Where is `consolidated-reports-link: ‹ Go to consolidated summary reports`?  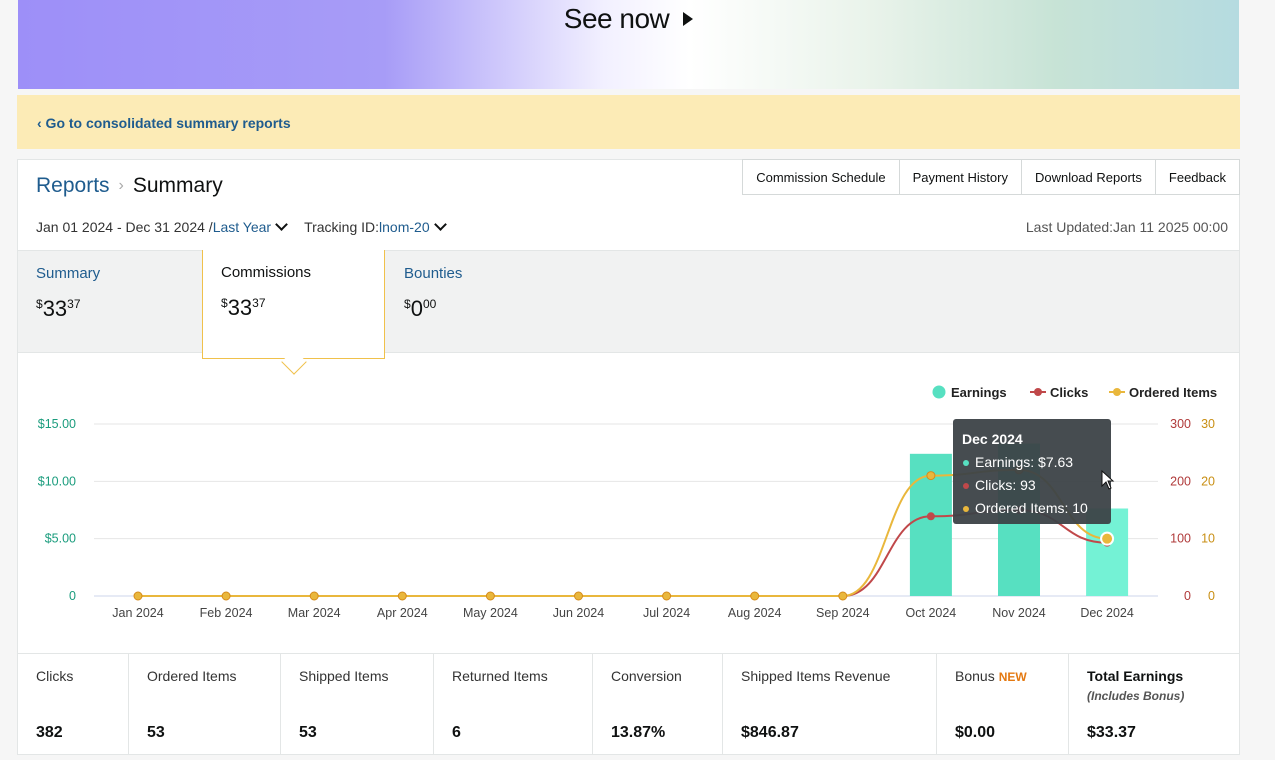 consolidated-reports-link: ‹ Go to consolidated summary reports is located at coordinates (164, 123).